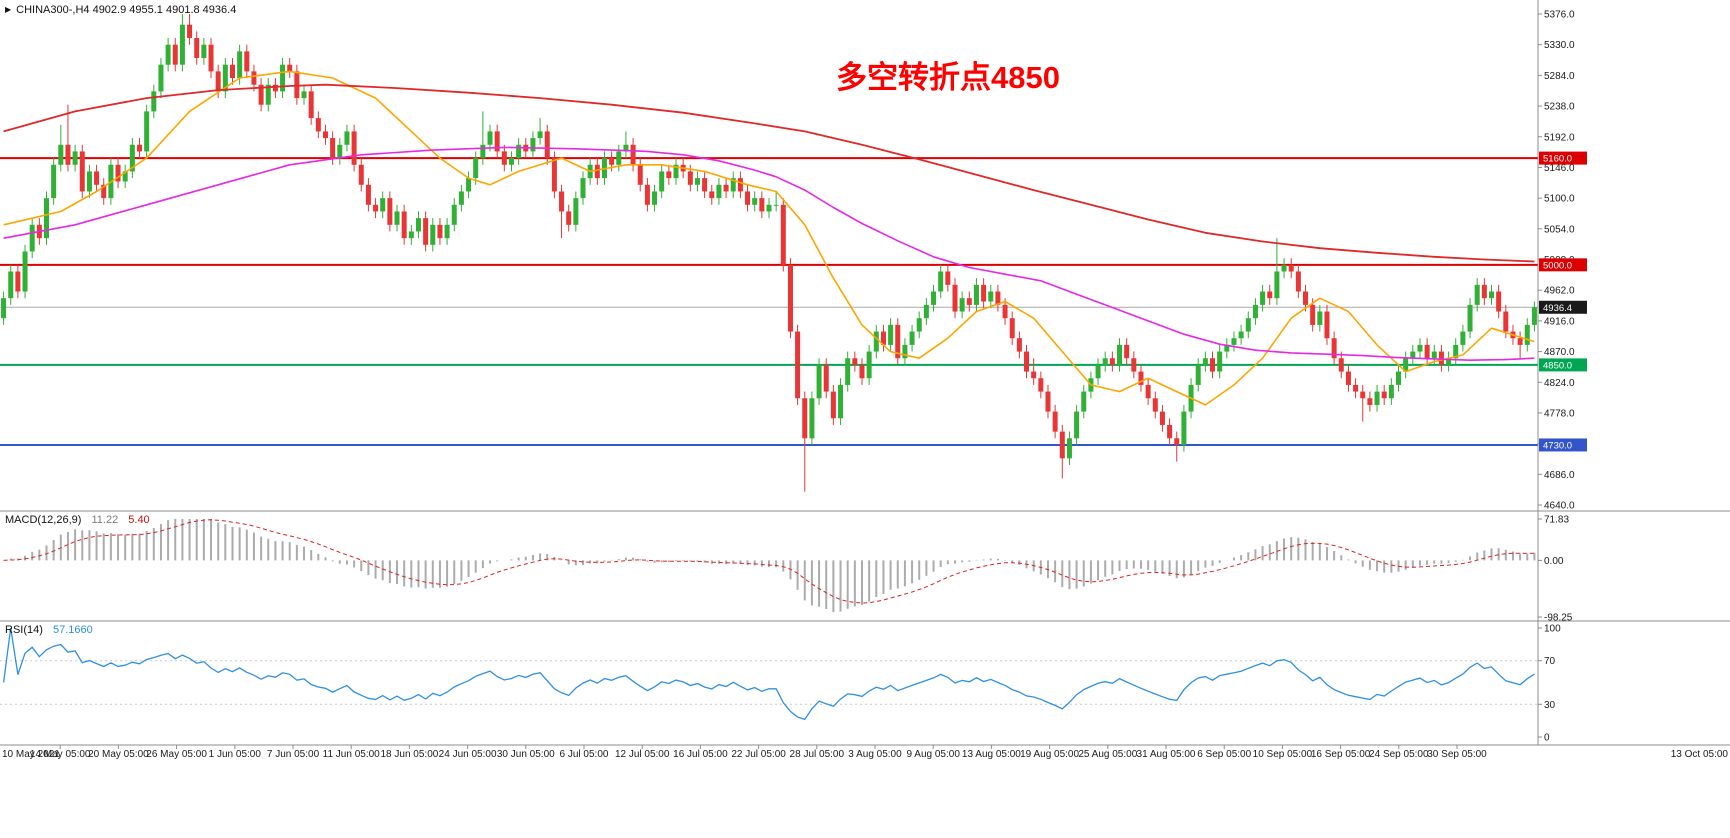 The width and height of the screenshot is (1730, 838). What do you see at coordinates (139, 520) in the screenshot?
I see `macd-signal-value: 5.40` at bounding box center [139, 520].